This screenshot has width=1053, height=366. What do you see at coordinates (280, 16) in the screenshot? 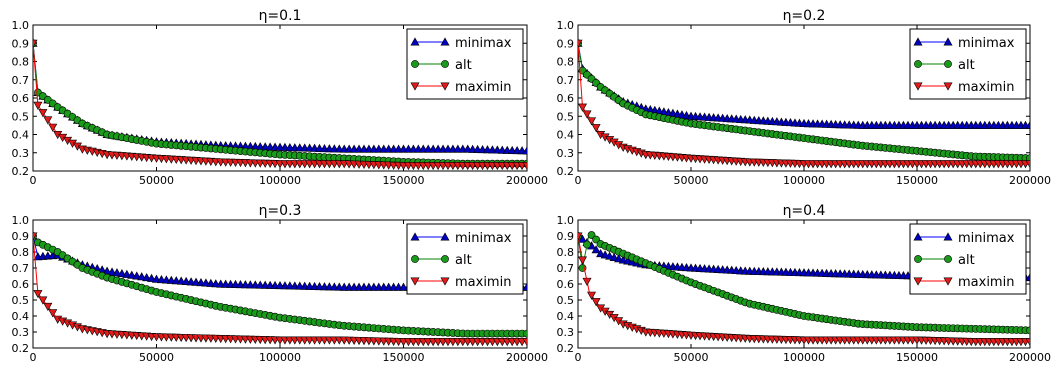
I see `chart-title: η=0.1` at bounding box center [280, 16].